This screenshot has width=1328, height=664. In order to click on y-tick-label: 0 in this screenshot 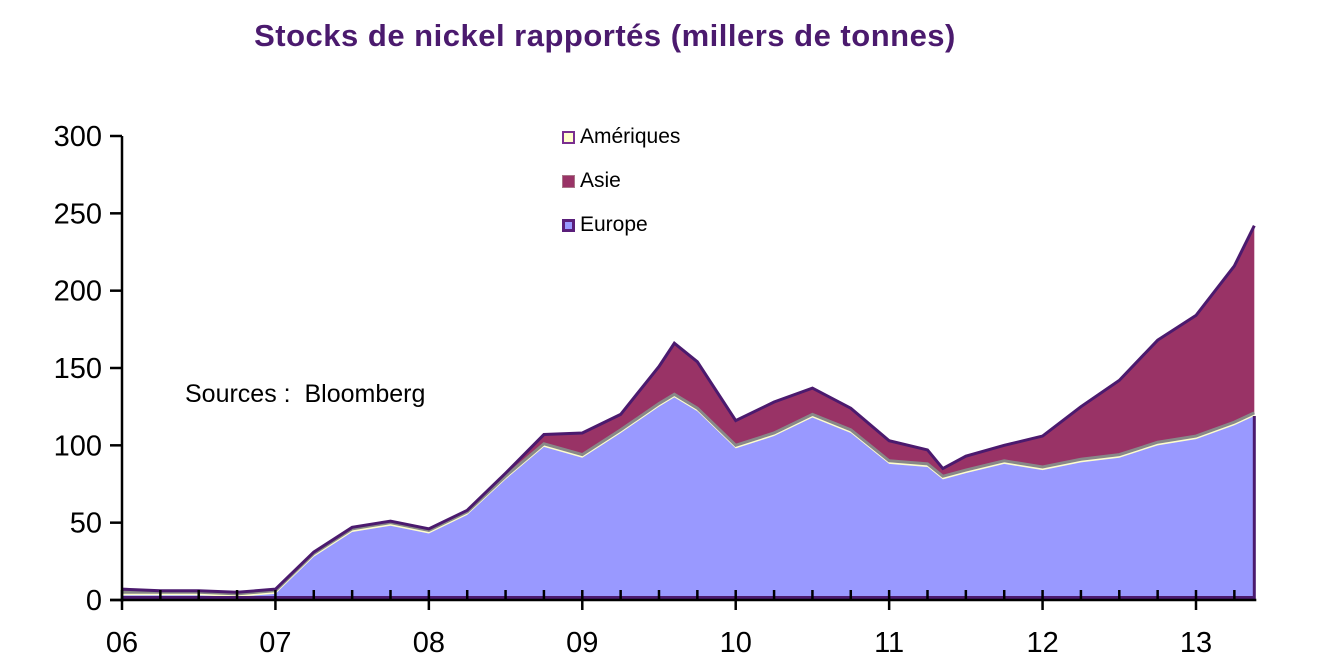, I will do `click(94, 601)`.